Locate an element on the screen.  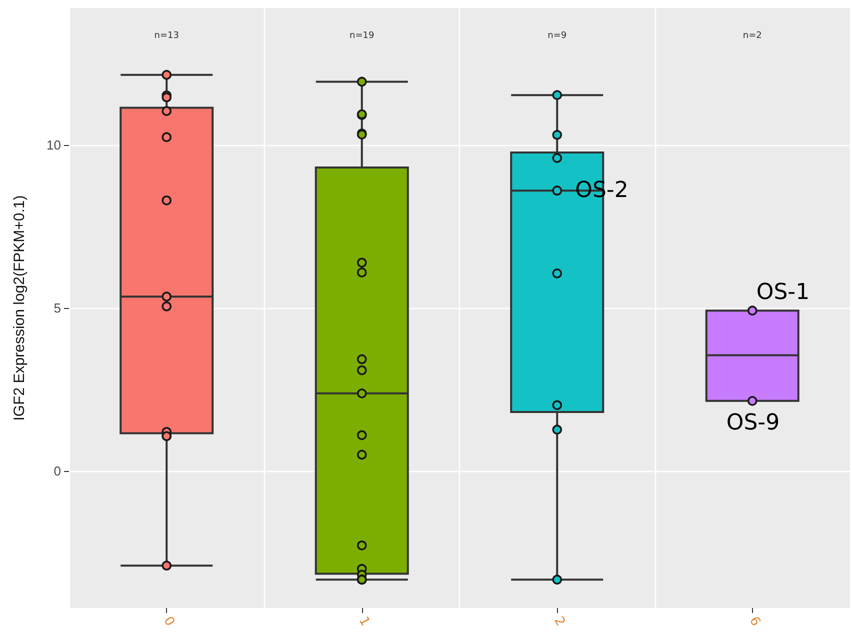
y-tick-label: 10 is located at coordinates (53, 144).